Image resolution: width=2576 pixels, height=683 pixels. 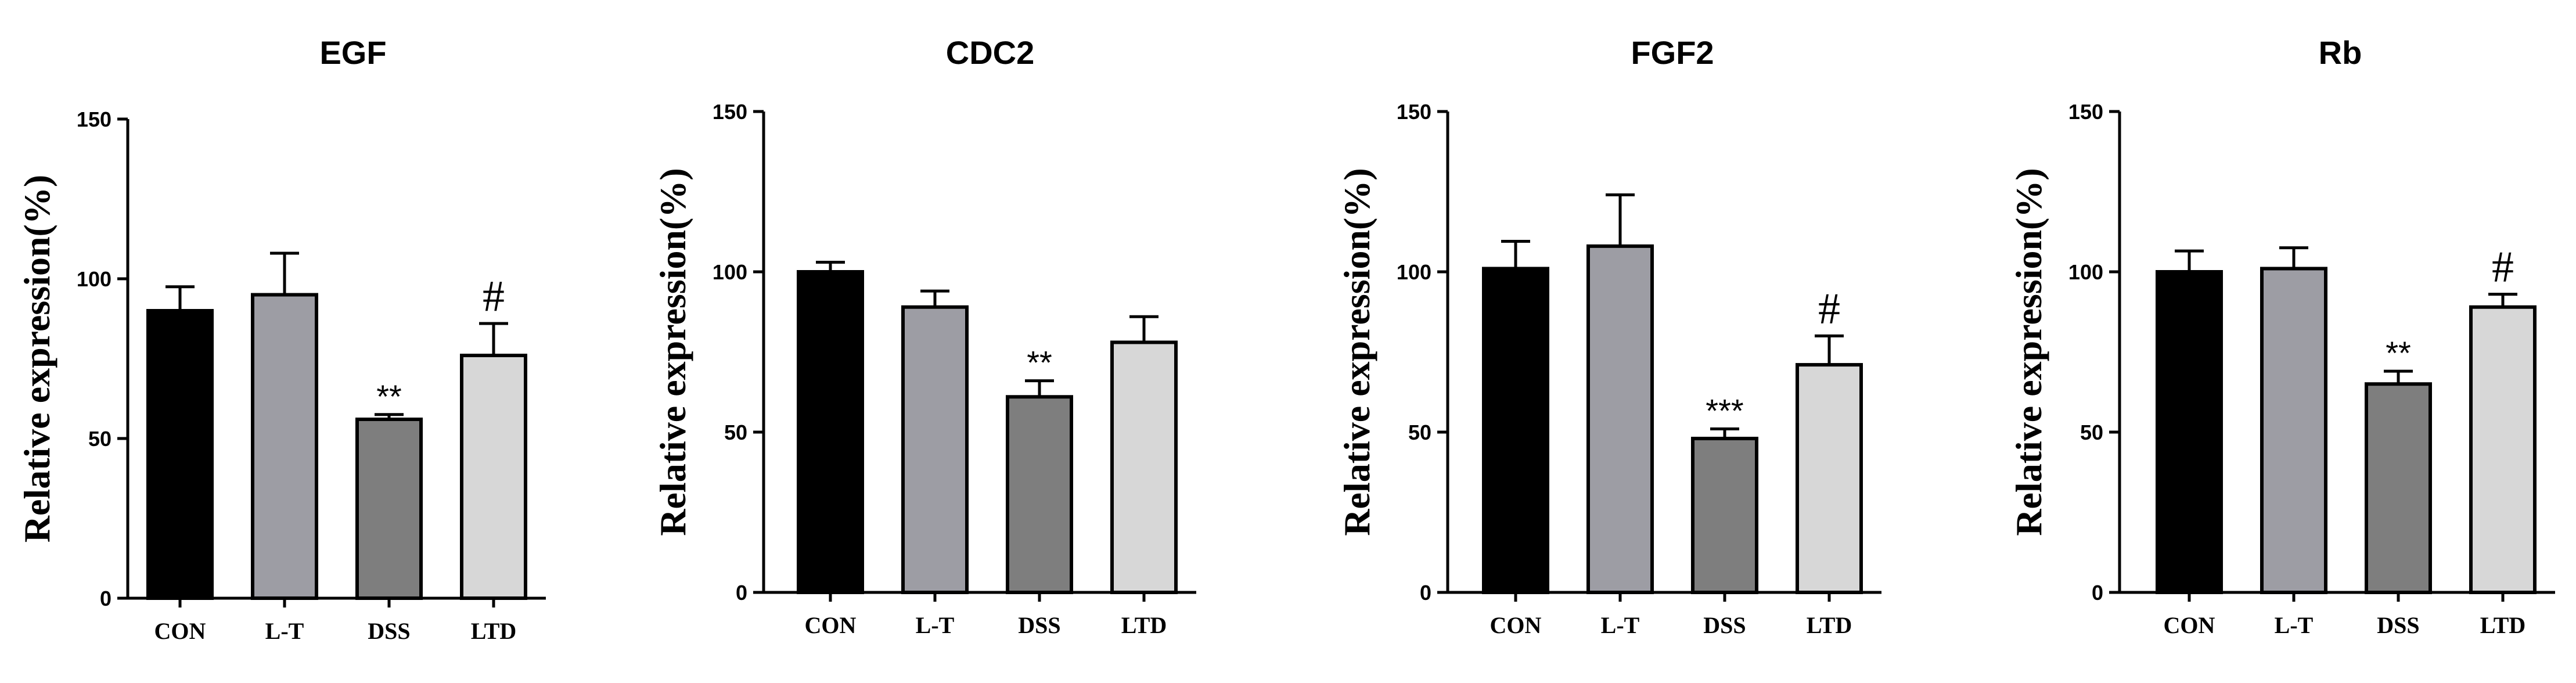 I want to click on chart-title: Rb, so click(x=2340, y=52).